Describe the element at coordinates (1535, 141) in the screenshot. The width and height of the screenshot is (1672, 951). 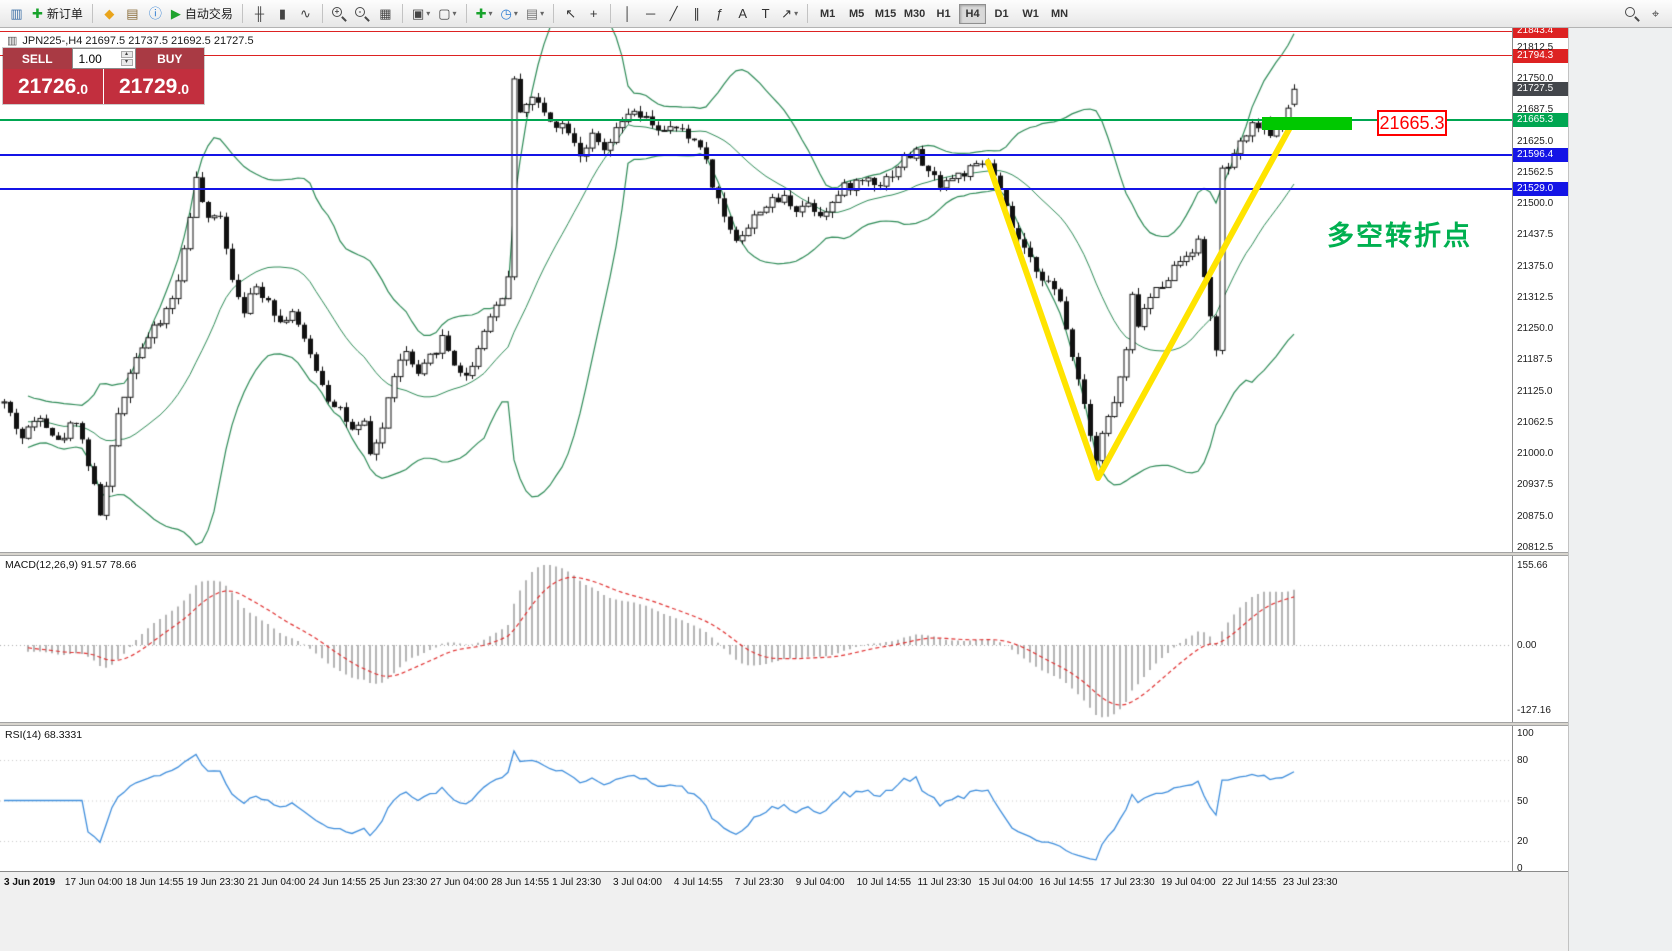
I see `price-tick: 21625.0` at that location.